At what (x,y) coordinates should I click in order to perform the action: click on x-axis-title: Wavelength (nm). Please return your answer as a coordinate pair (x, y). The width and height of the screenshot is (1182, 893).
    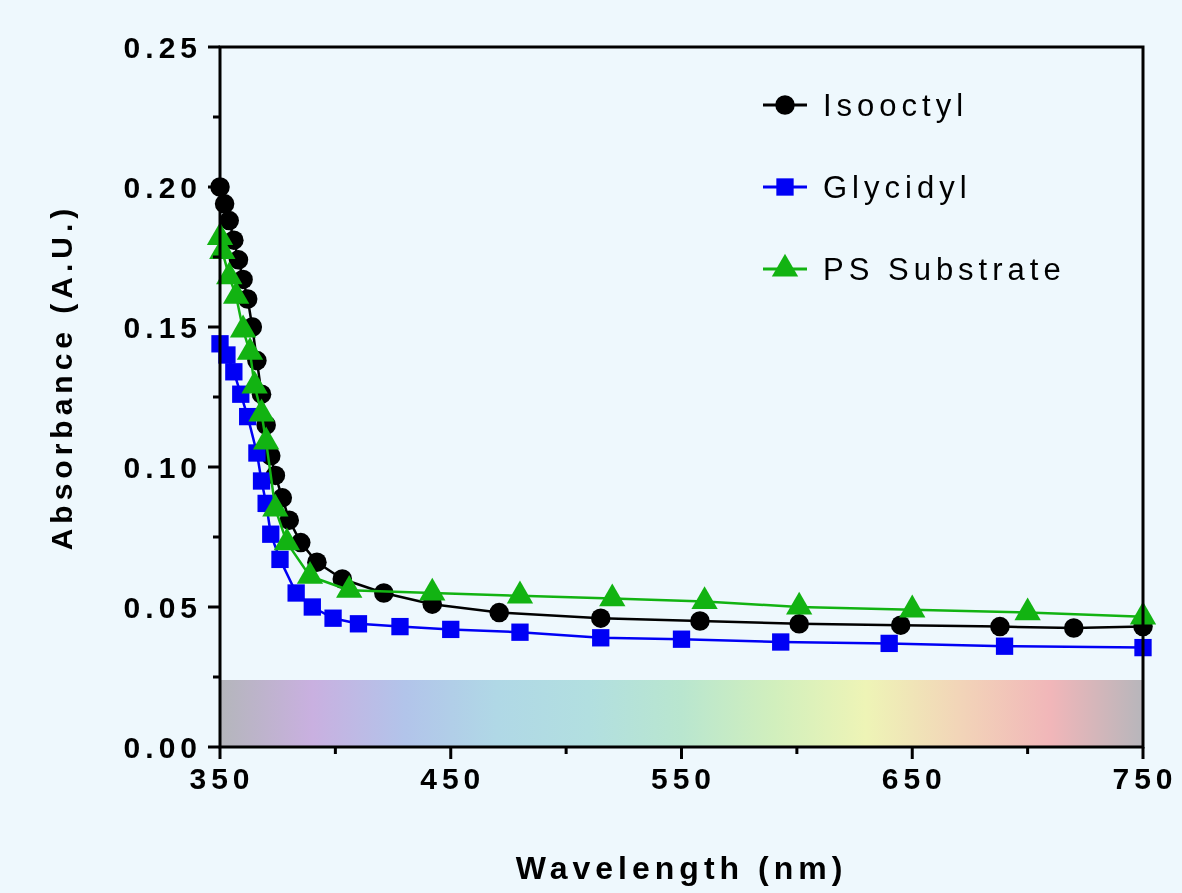
    Looking at the image, I should click on (681, 868).